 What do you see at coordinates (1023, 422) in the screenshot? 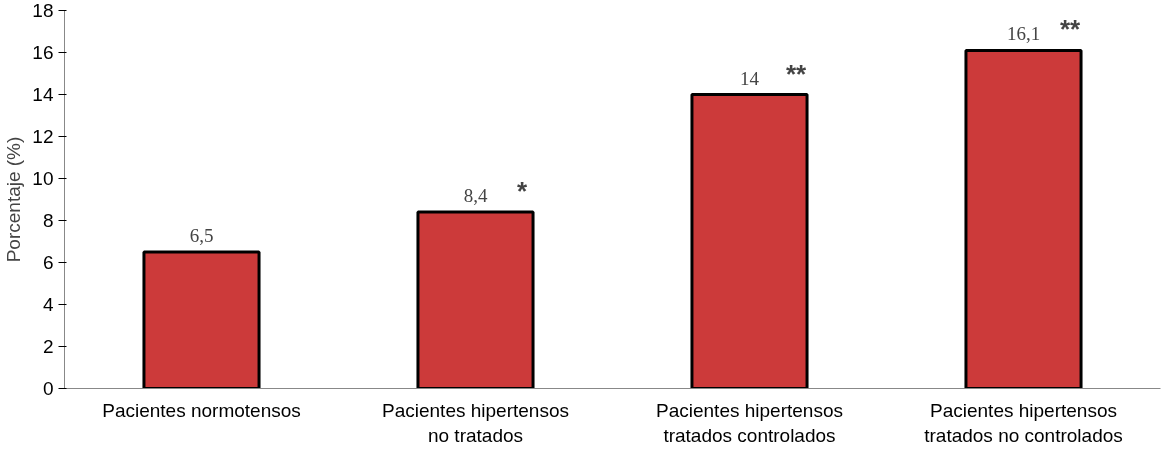
I see `x-tick-label: Pacientes hipertensos tratados no controlados` at bounding box center [1023, 422].